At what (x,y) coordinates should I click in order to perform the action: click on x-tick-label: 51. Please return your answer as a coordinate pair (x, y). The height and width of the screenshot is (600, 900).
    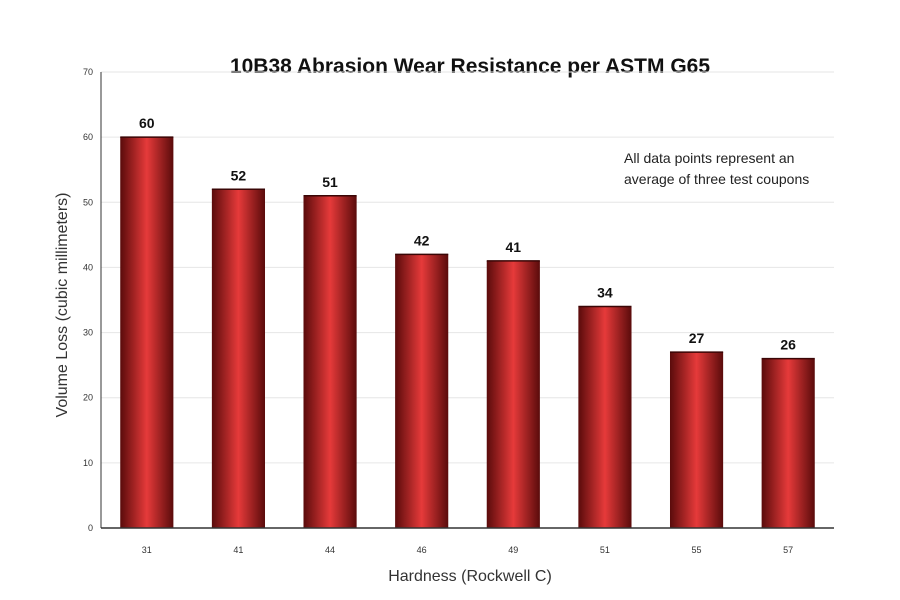
    Looking at the image, I should click on (605, 550).